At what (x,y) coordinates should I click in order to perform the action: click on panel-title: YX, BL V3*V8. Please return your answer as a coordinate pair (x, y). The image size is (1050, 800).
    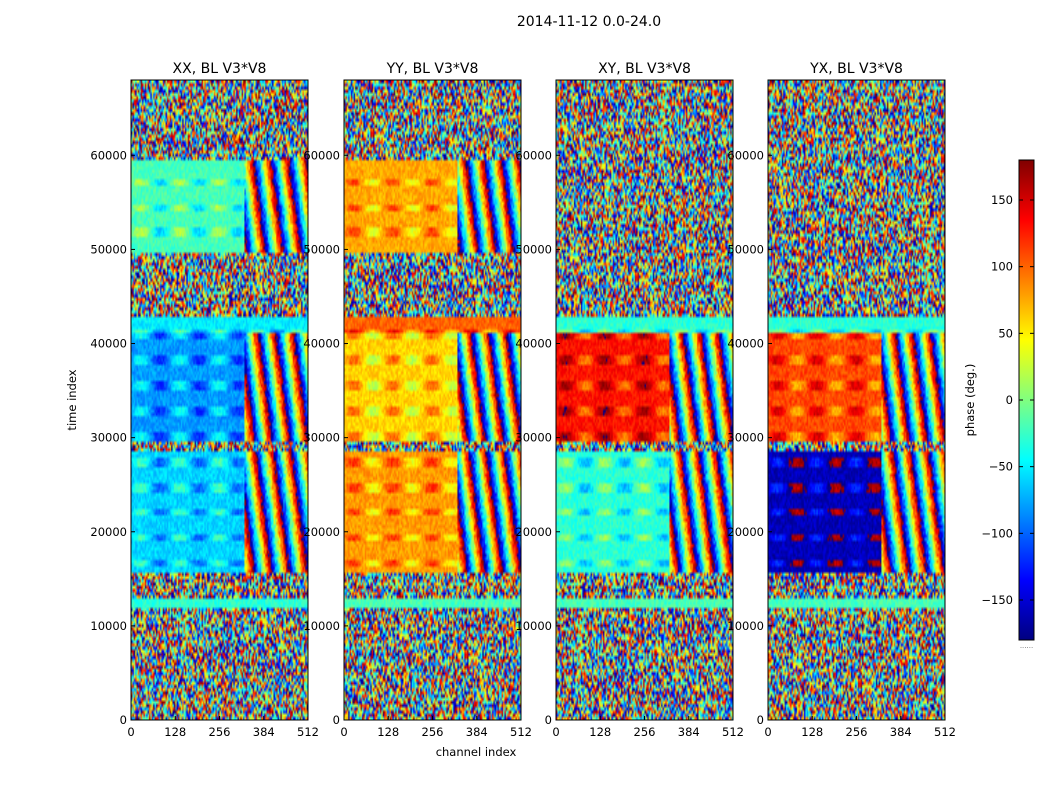
    Looking at the image, I should click on (856, 69).